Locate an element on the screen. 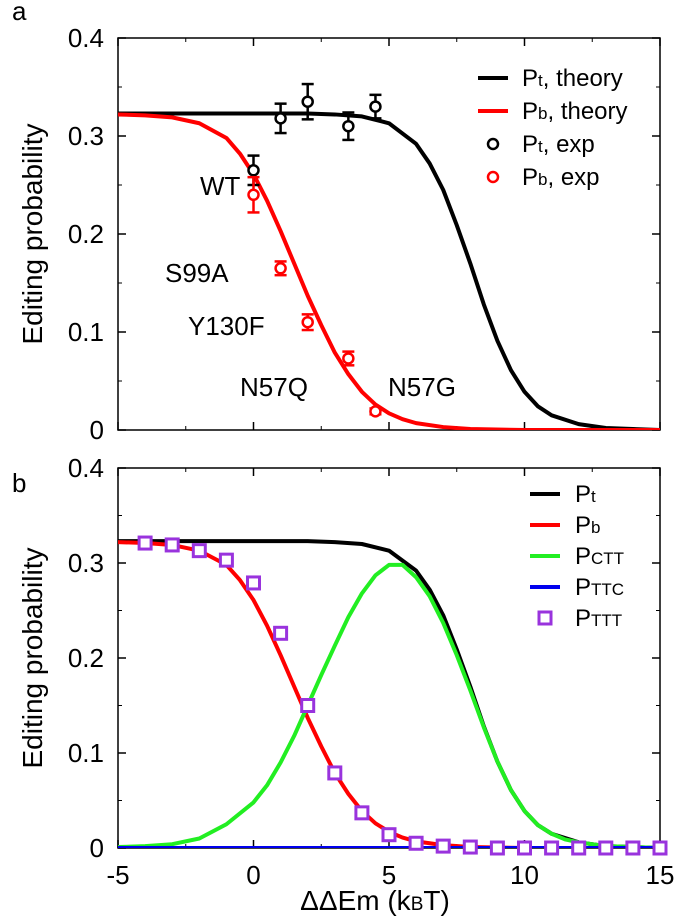 The width and height of the screenshot is (685, 919). legend-pt-label: Pt is located at coordinates (585, 494).